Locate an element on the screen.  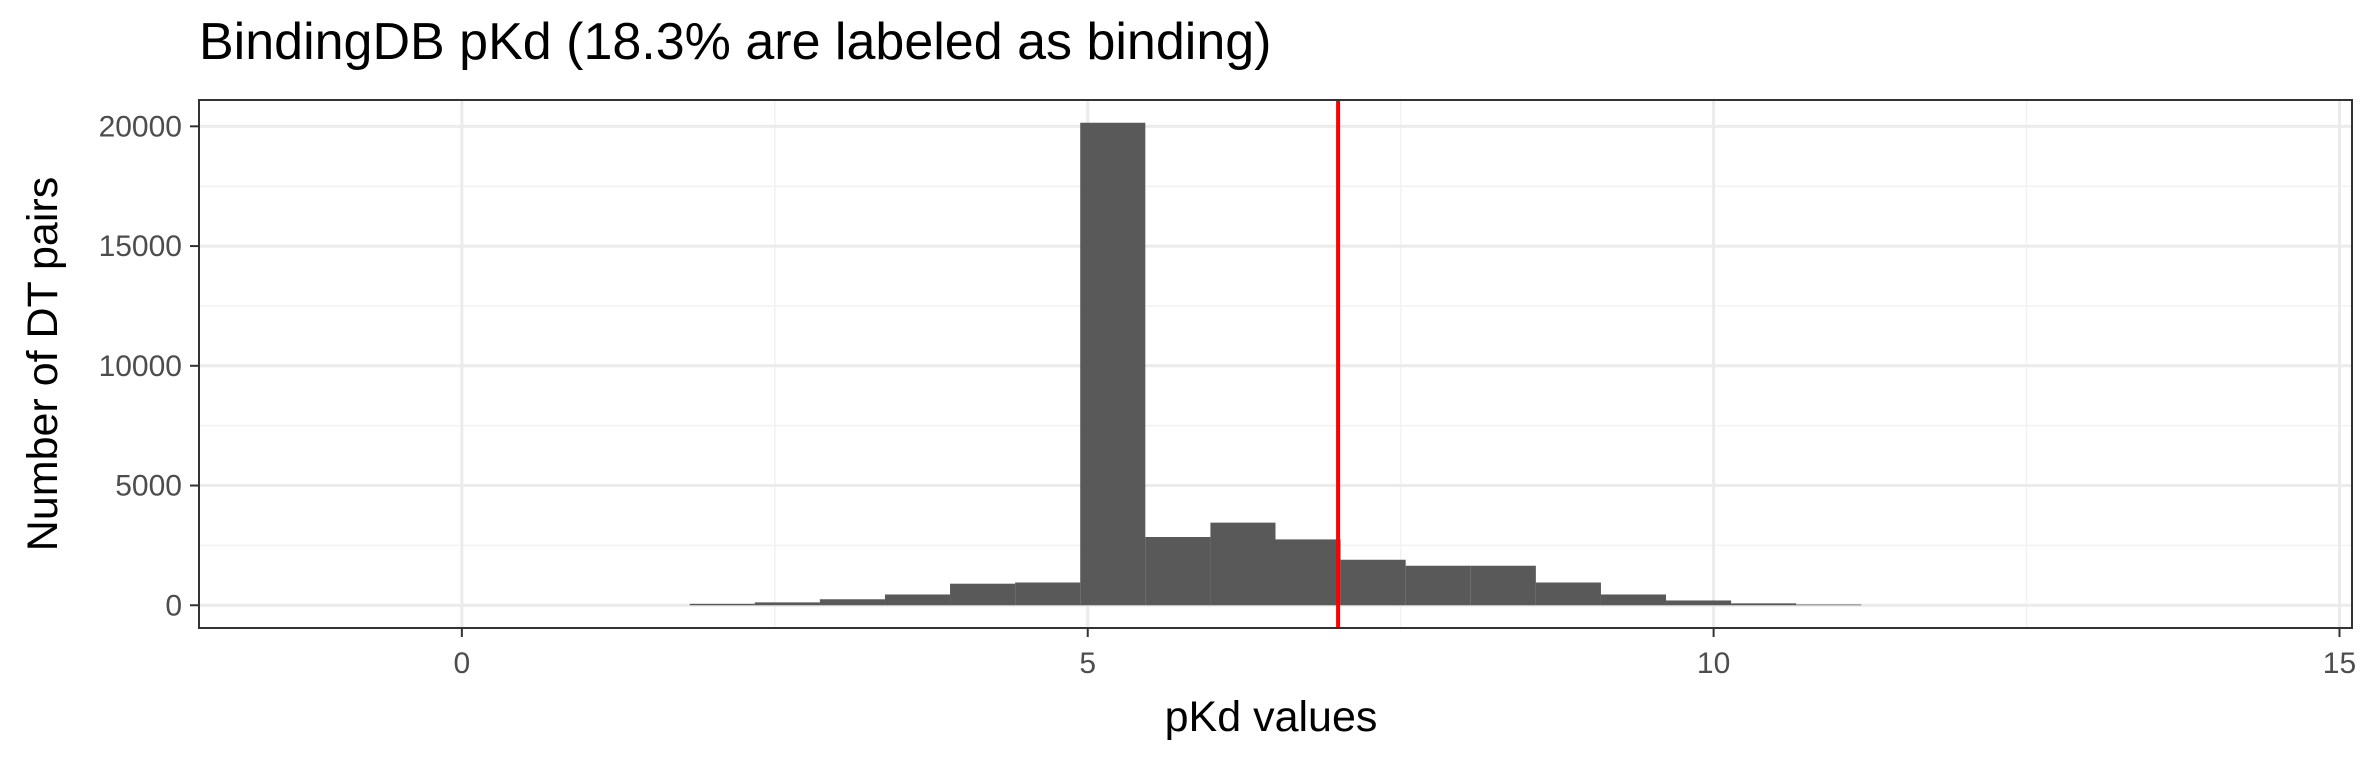
y-tick-label: 15000 is located at coordinates (140, 246).